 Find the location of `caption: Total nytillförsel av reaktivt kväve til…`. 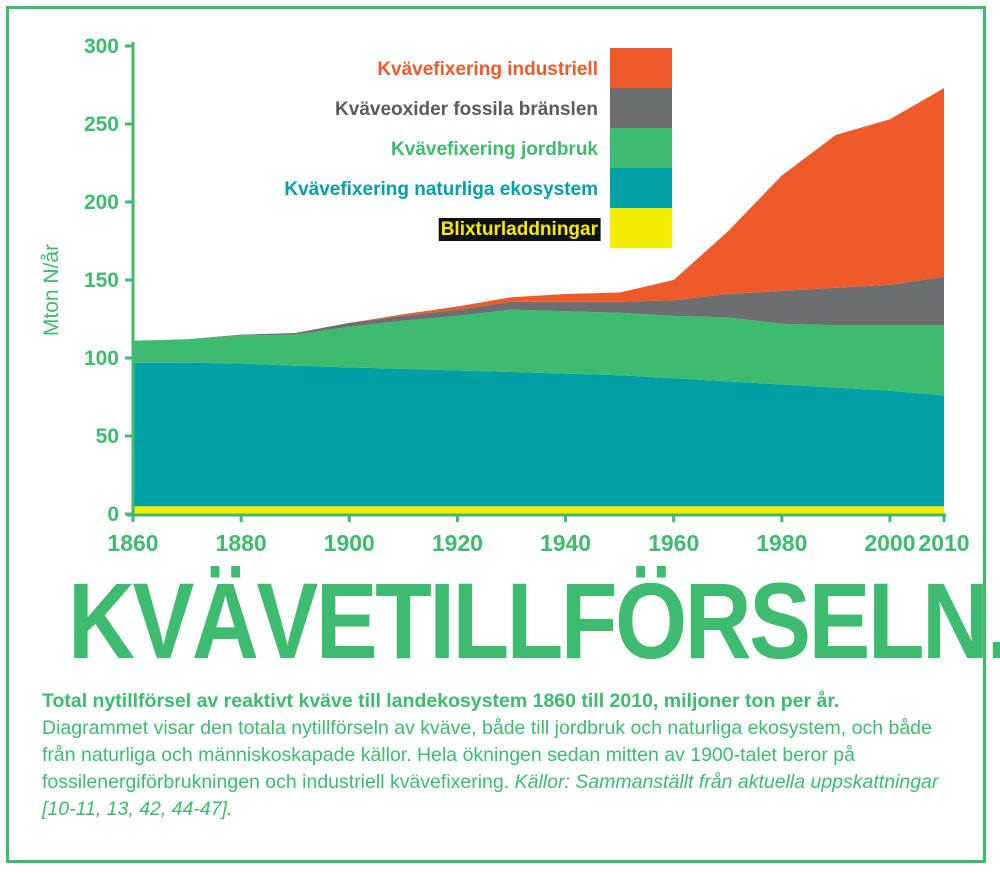

caption: Total nytillförsel av reaktivt kväve til… is located at coordinates (497, 755).